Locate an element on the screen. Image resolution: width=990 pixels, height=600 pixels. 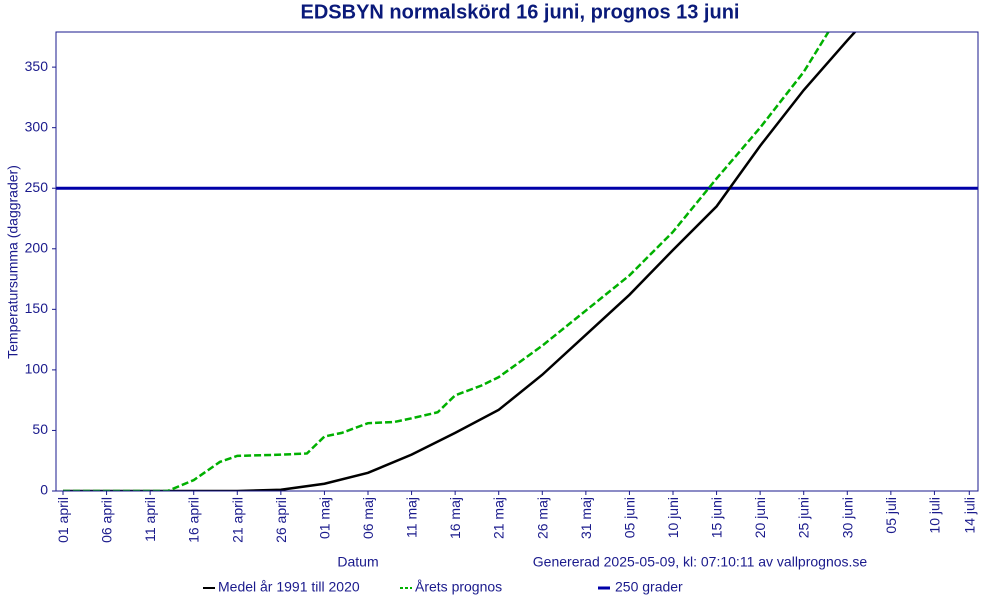
y-tick-label: 50 is located at coordinates (40, 429).